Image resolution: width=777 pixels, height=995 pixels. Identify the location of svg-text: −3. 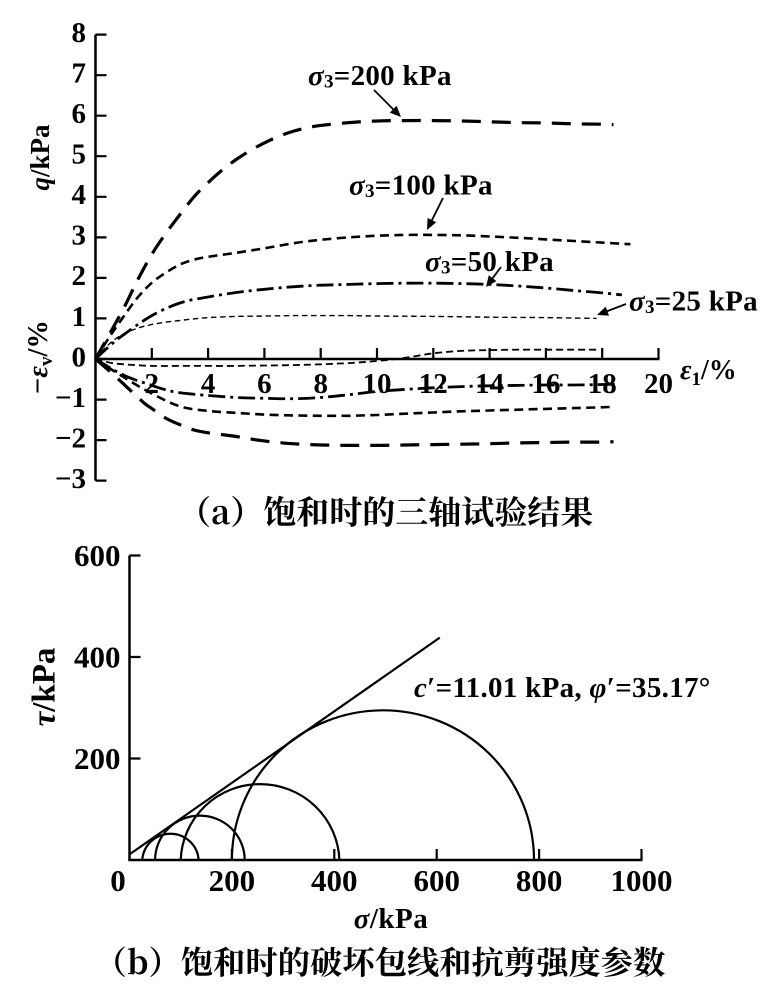
(70, 479).